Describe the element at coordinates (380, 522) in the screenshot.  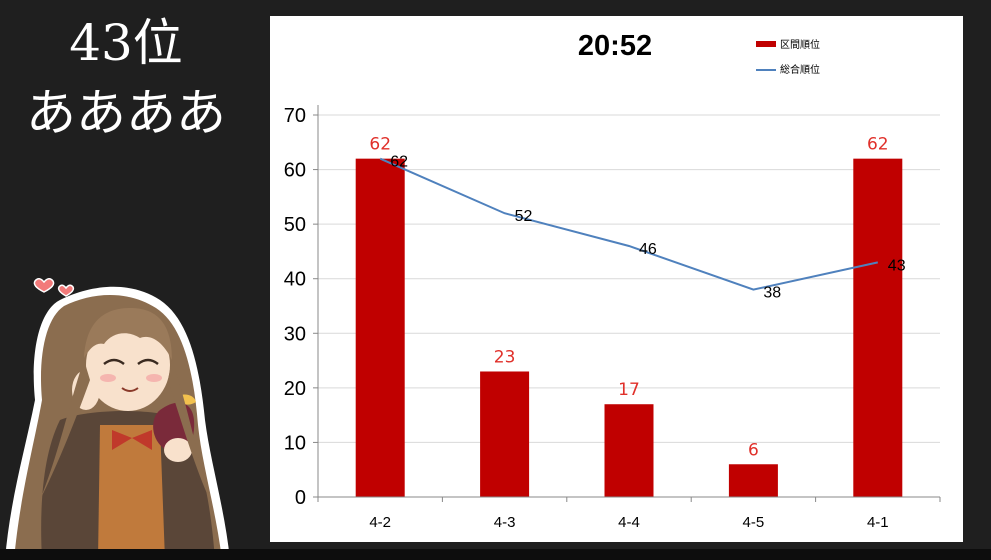
I see `x-tick-label: 4-2` at that location.